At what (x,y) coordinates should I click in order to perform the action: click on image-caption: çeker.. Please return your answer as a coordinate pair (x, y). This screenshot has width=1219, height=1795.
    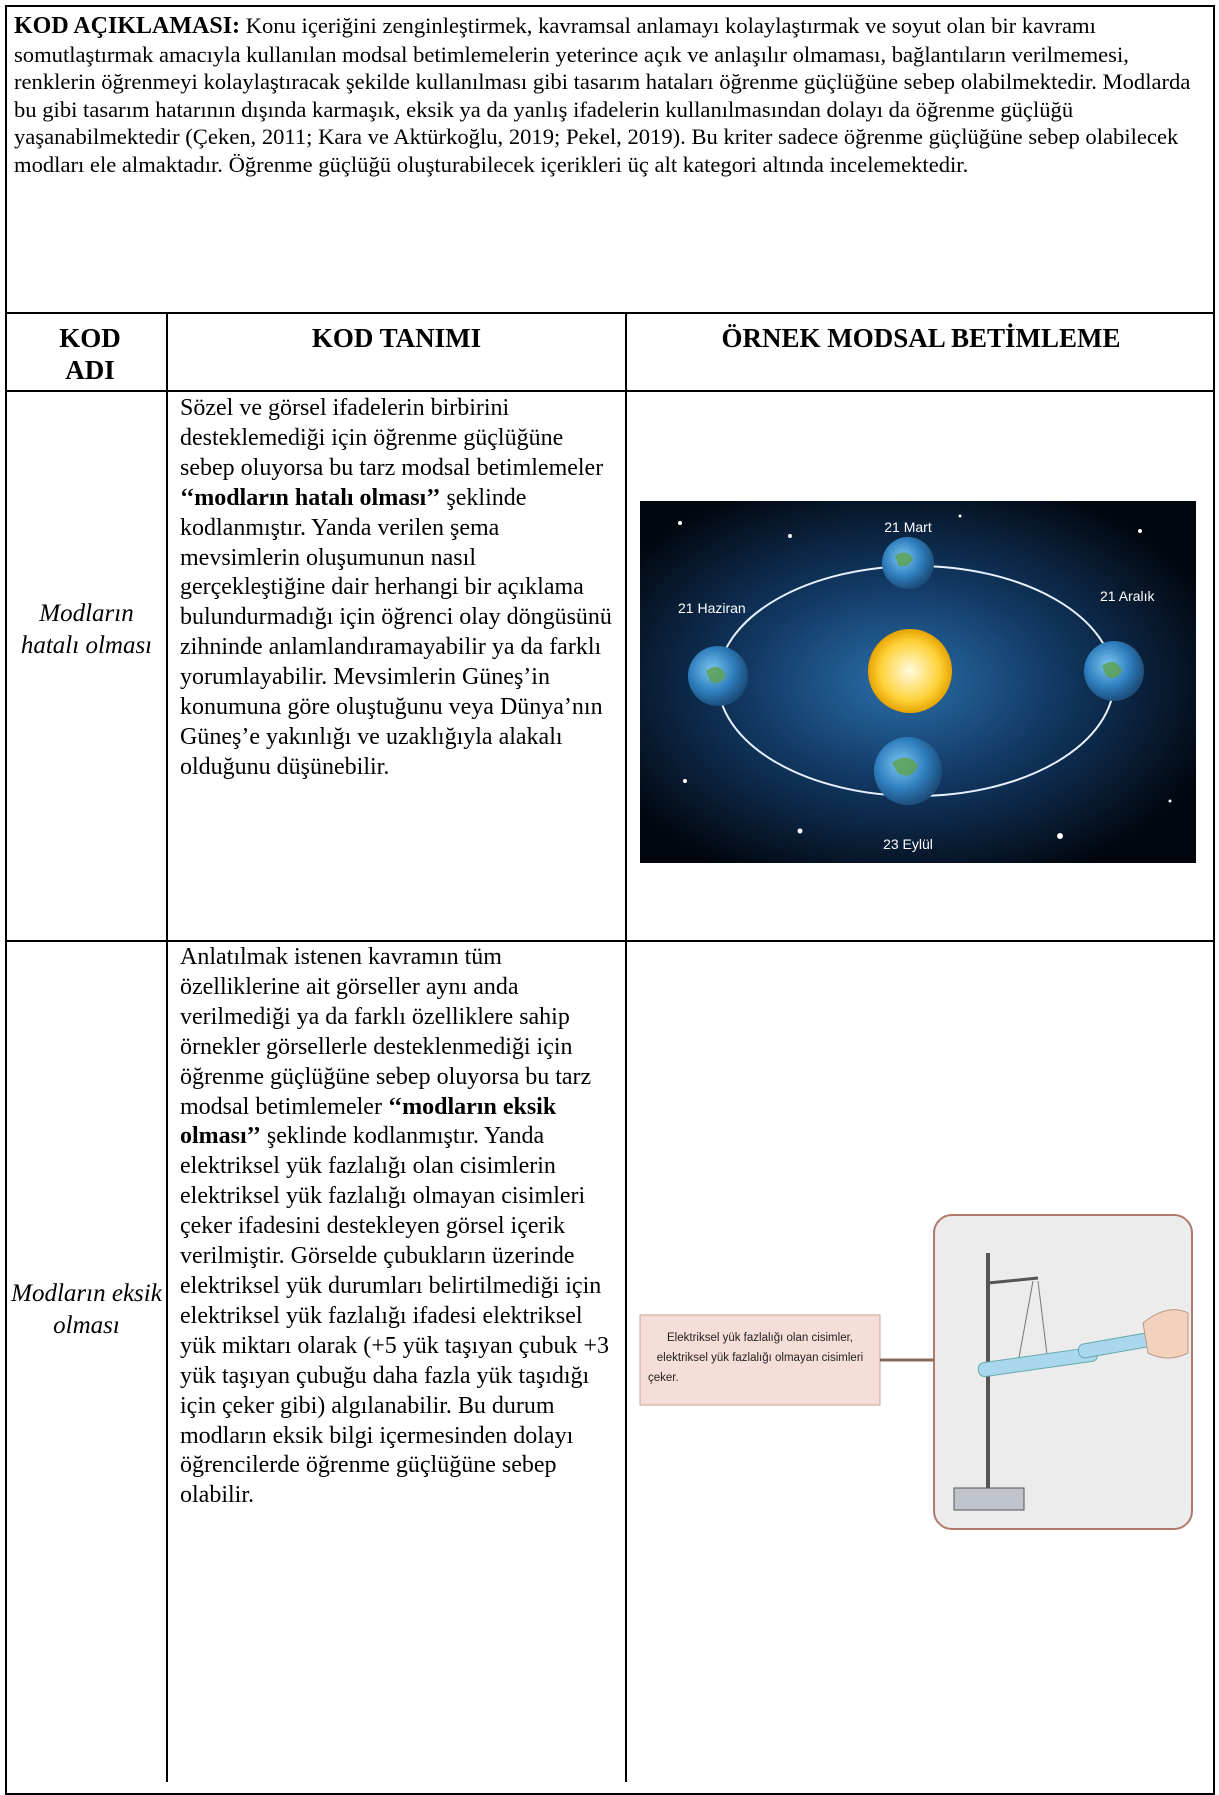
    Looking at the image, I should click on (663, 1378).